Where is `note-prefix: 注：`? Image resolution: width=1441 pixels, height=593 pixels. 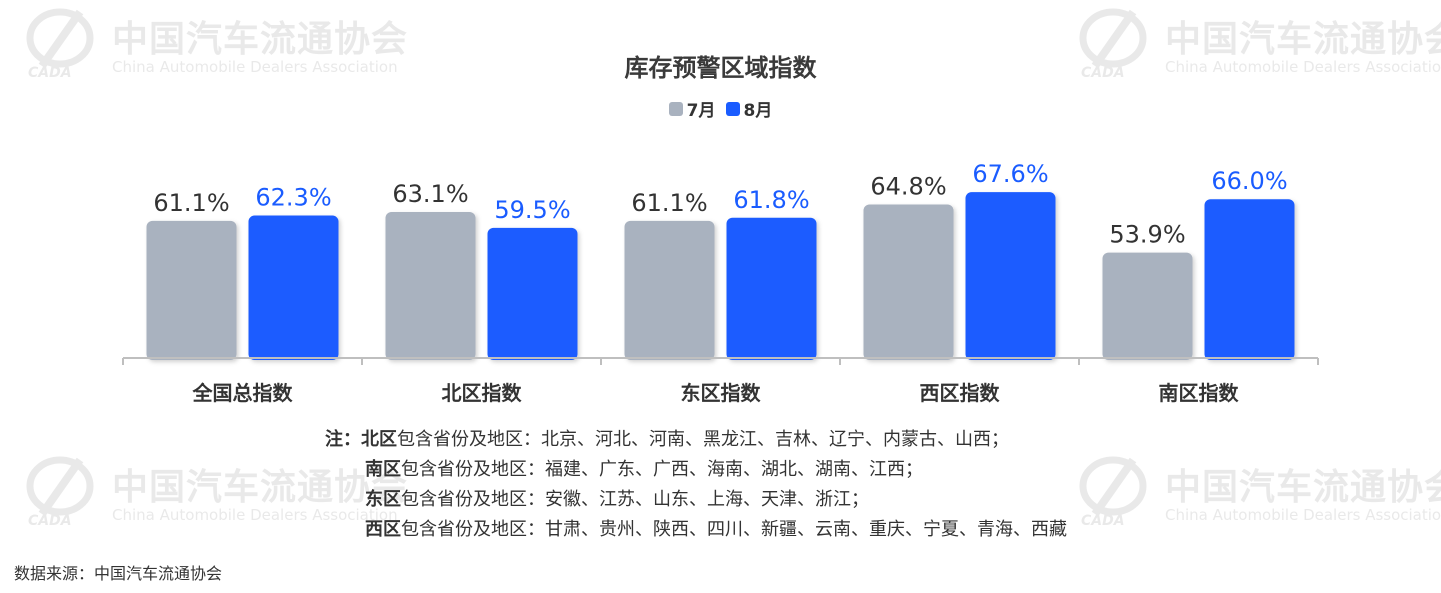
note-prefix: 注： is located at coordinates (343, 439).